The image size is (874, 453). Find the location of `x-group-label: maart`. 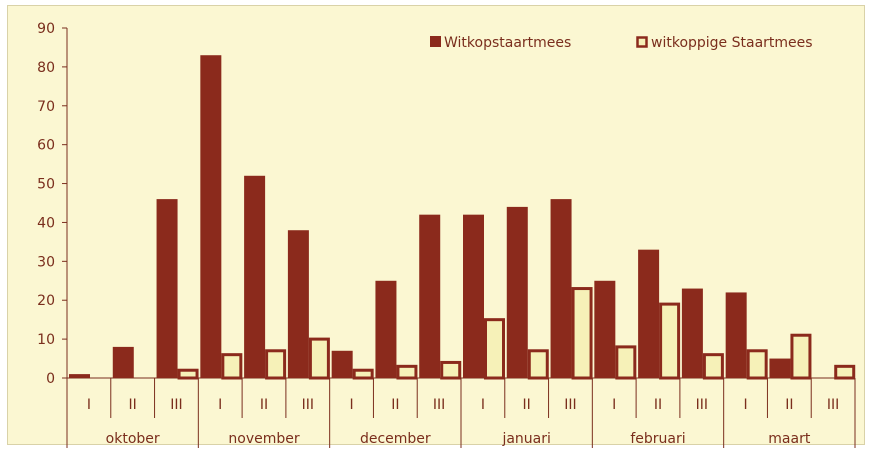

x-group-label: maart is located at coordinates (789, 439).